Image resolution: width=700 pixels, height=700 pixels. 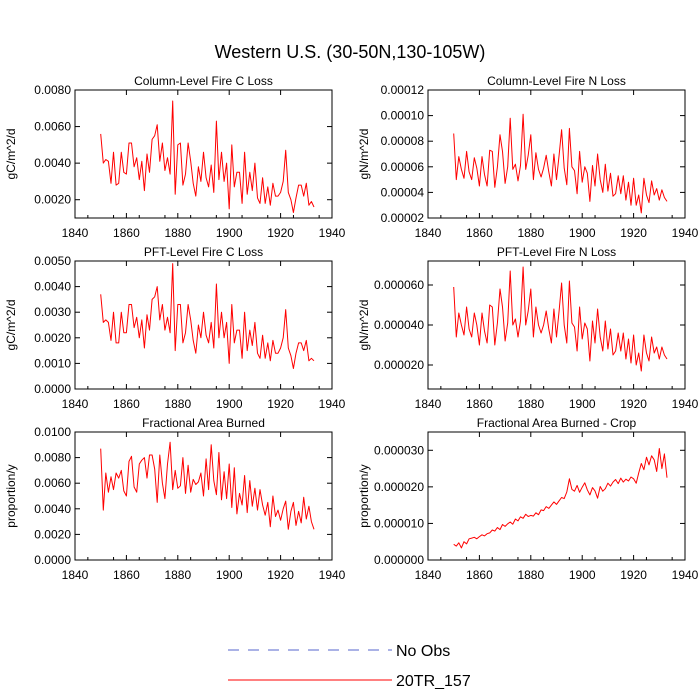 What do you see at coordinates (399, 523) in the screenshot?
I see `y-tick-label: 0.000010` at bounding box center [399, 523].